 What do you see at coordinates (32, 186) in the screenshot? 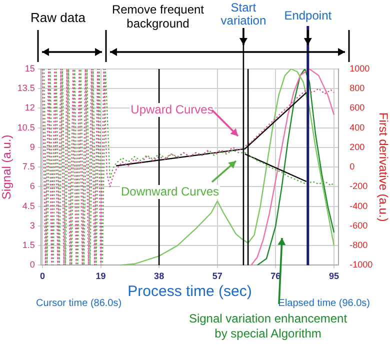
I see `y-tick-label: 6` at bounding box center [32, 186].